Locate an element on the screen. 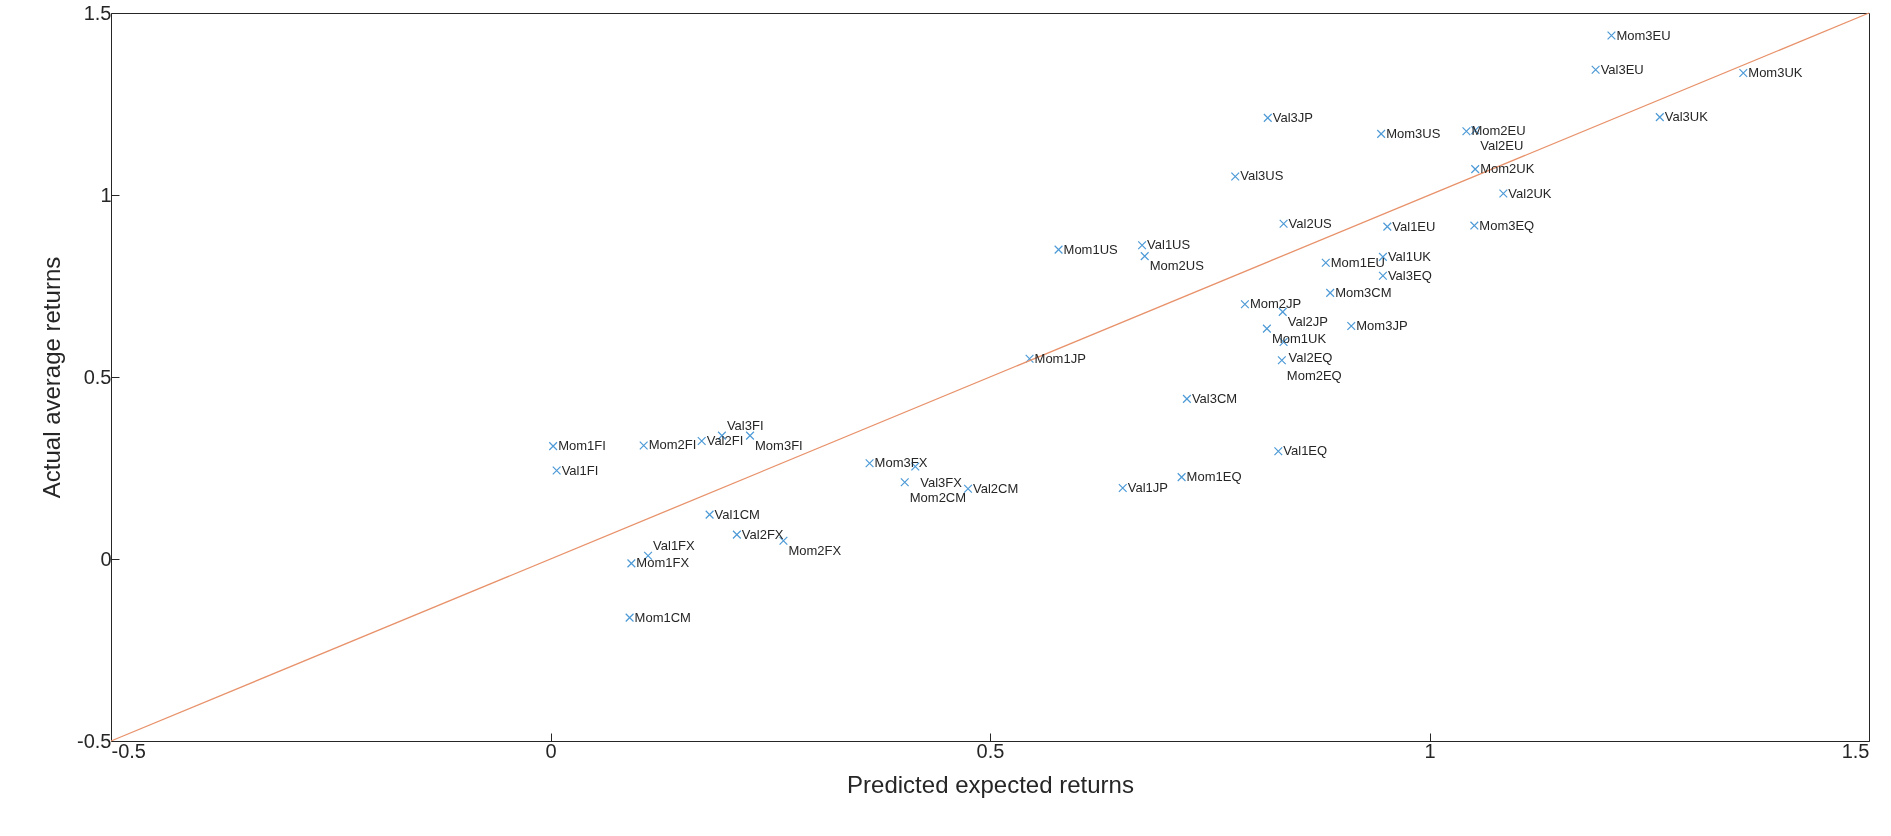 This screenshot has height=836, width=1891. annotation: Mom2FI is located at coordinates (672, 445).